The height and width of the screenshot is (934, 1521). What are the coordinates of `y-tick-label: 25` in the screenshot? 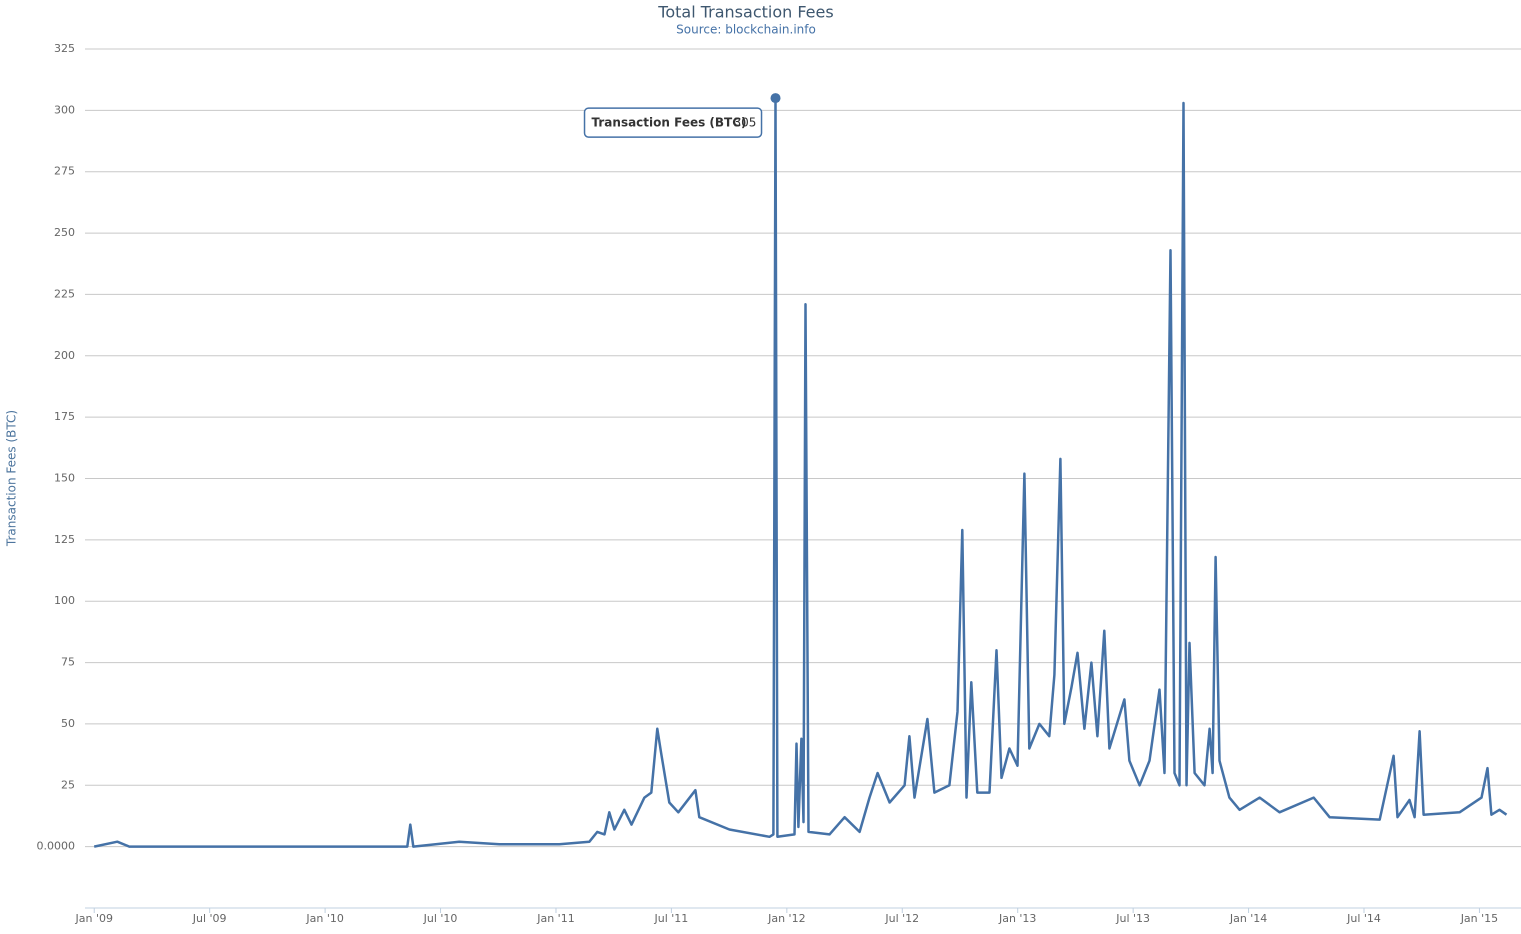 It's located at (68, 784).